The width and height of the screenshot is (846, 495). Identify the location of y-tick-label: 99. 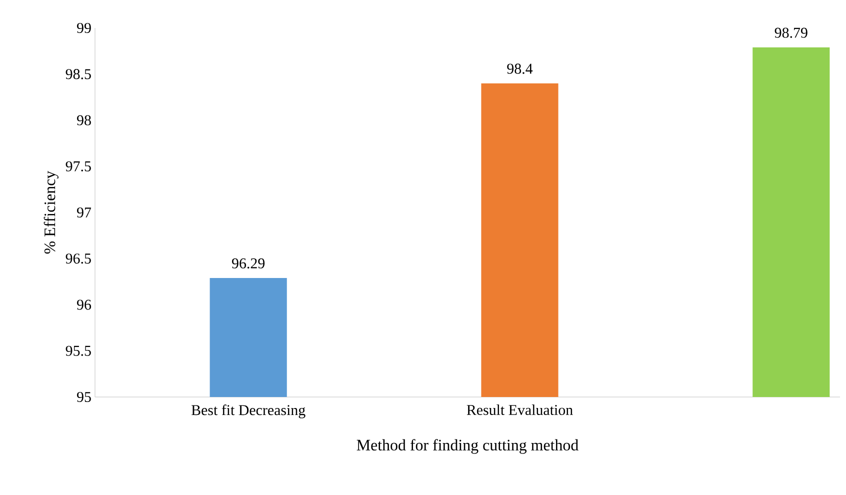
(84, 28).